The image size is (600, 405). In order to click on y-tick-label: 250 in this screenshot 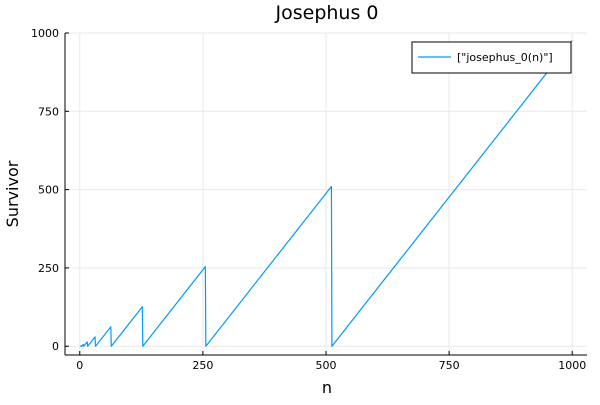, I will do `click(48, 268)`.